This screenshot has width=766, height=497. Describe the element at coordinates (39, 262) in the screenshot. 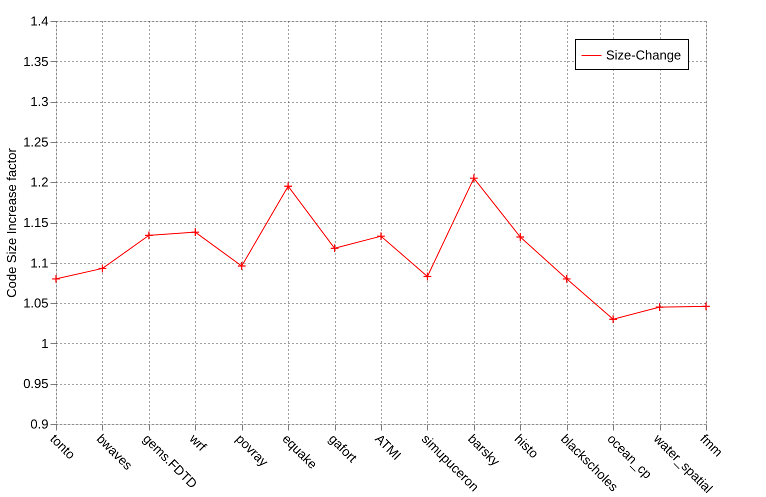

I see `y-tick-label: 1.1` at that location.